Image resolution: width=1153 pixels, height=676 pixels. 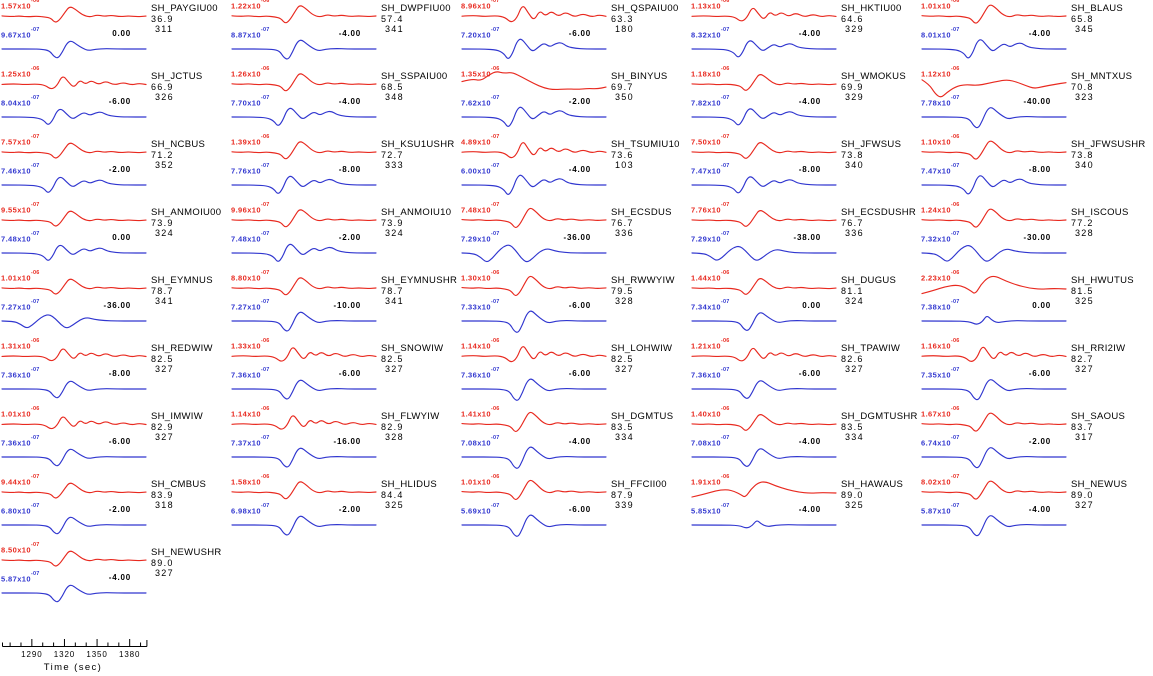 What do you see at coordinates (480, 412) in the screenshot?
I see `red-amplitude-label: 1.41x10-06` at bounding box center [480, 412].